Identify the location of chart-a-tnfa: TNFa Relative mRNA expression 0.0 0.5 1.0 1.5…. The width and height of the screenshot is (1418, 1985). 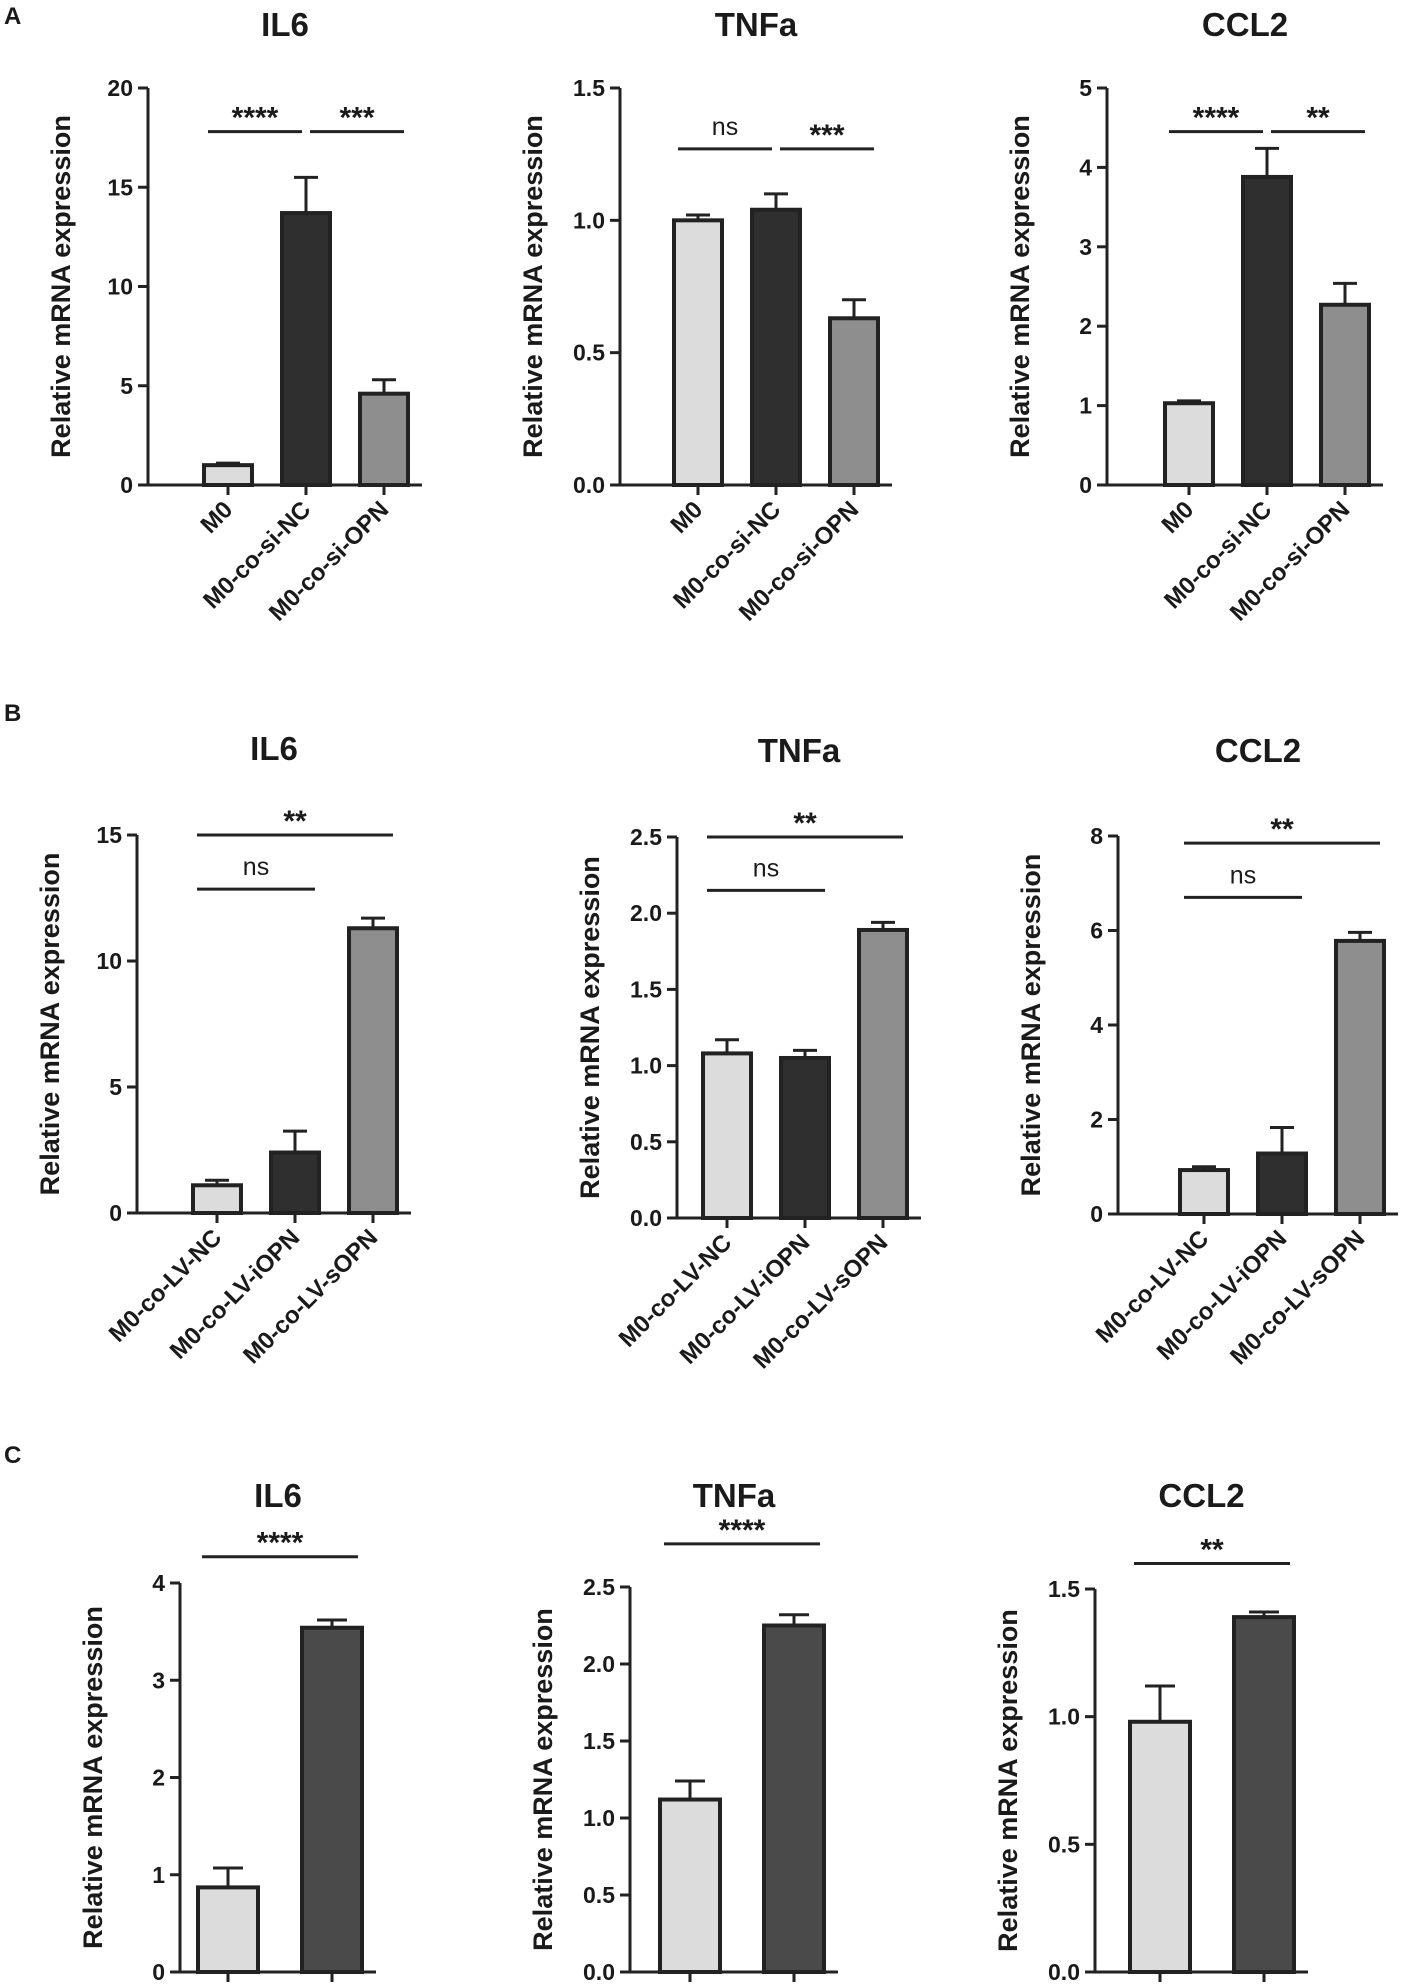
(705, 316).